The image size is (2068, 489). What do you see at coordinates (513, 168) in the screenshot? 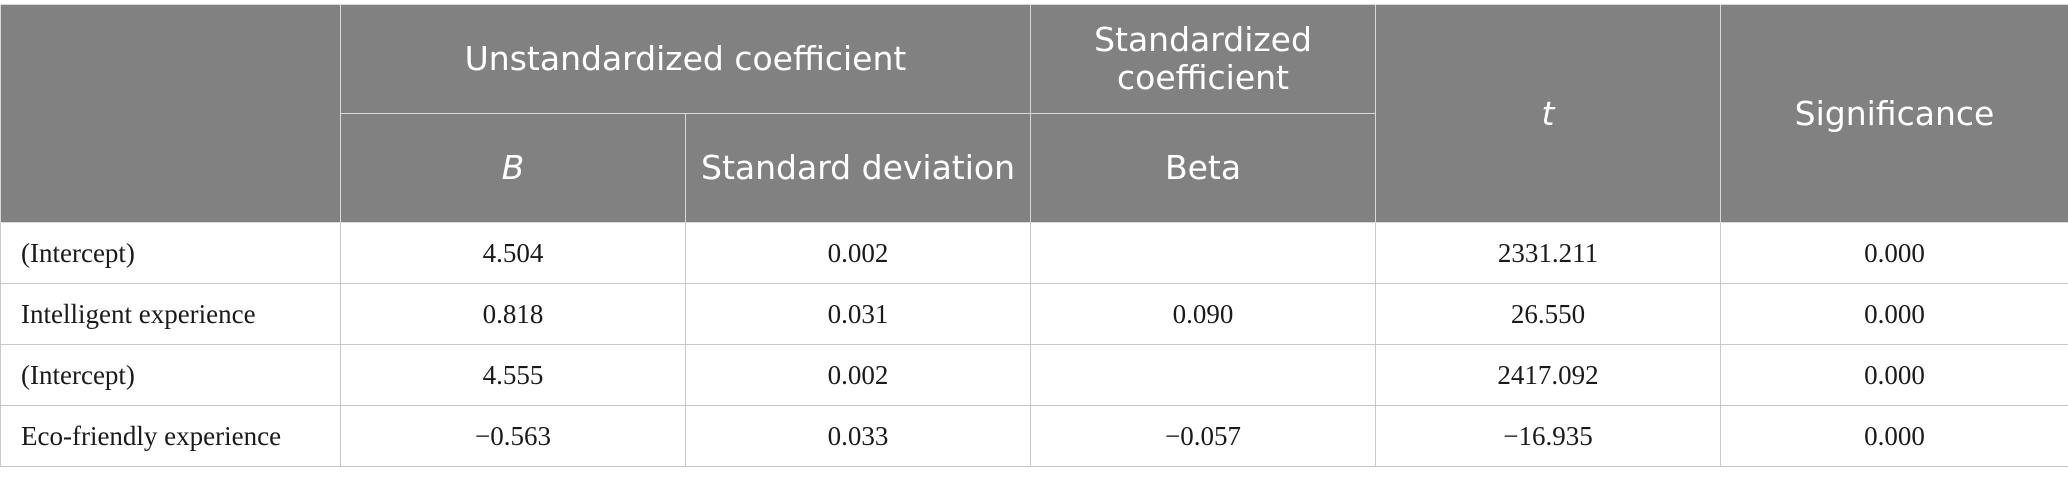
I see `header-b: B` at bounding box center [513, 168].